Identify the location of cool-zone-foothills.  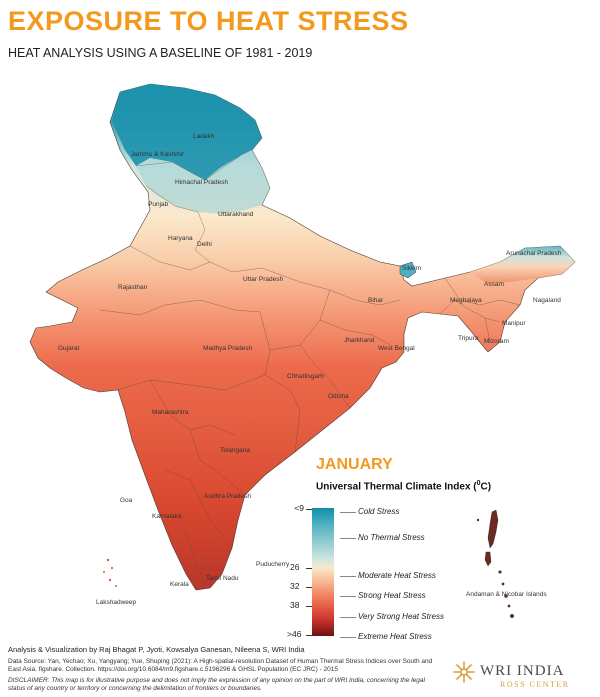
(203, 182).